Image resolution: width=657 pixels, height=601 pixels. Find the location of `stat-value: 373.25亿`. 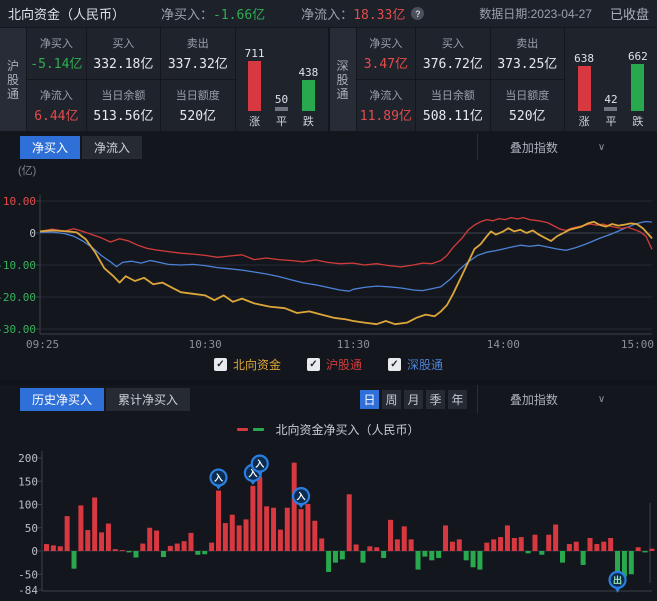

stat-value: 373.25亿 is located at coordinates (527, 62).